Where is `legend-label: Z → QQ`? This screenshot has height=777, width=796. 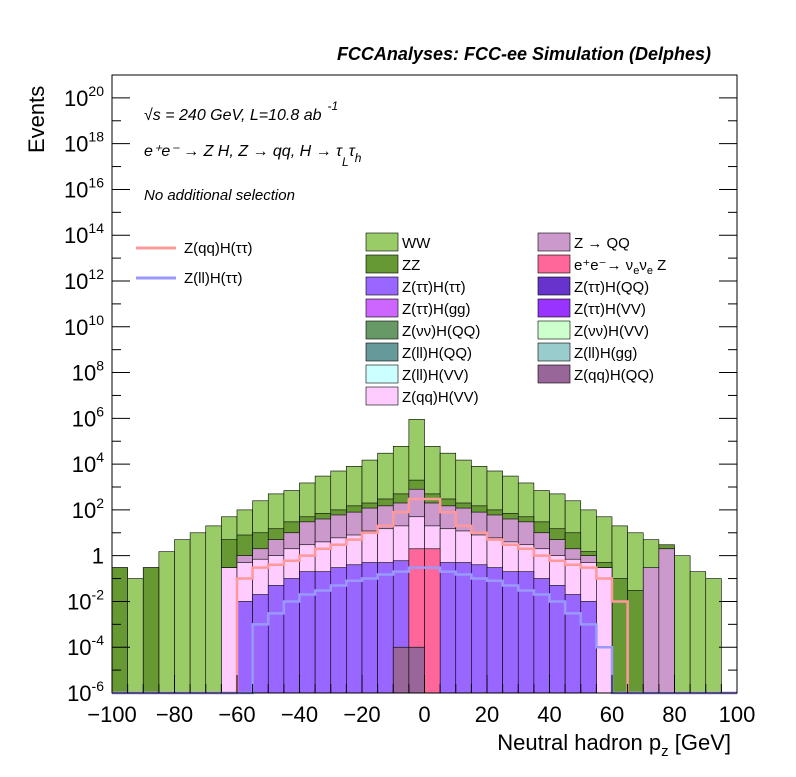 legend-label: Z → QQ is located at coordinates (602, 243).